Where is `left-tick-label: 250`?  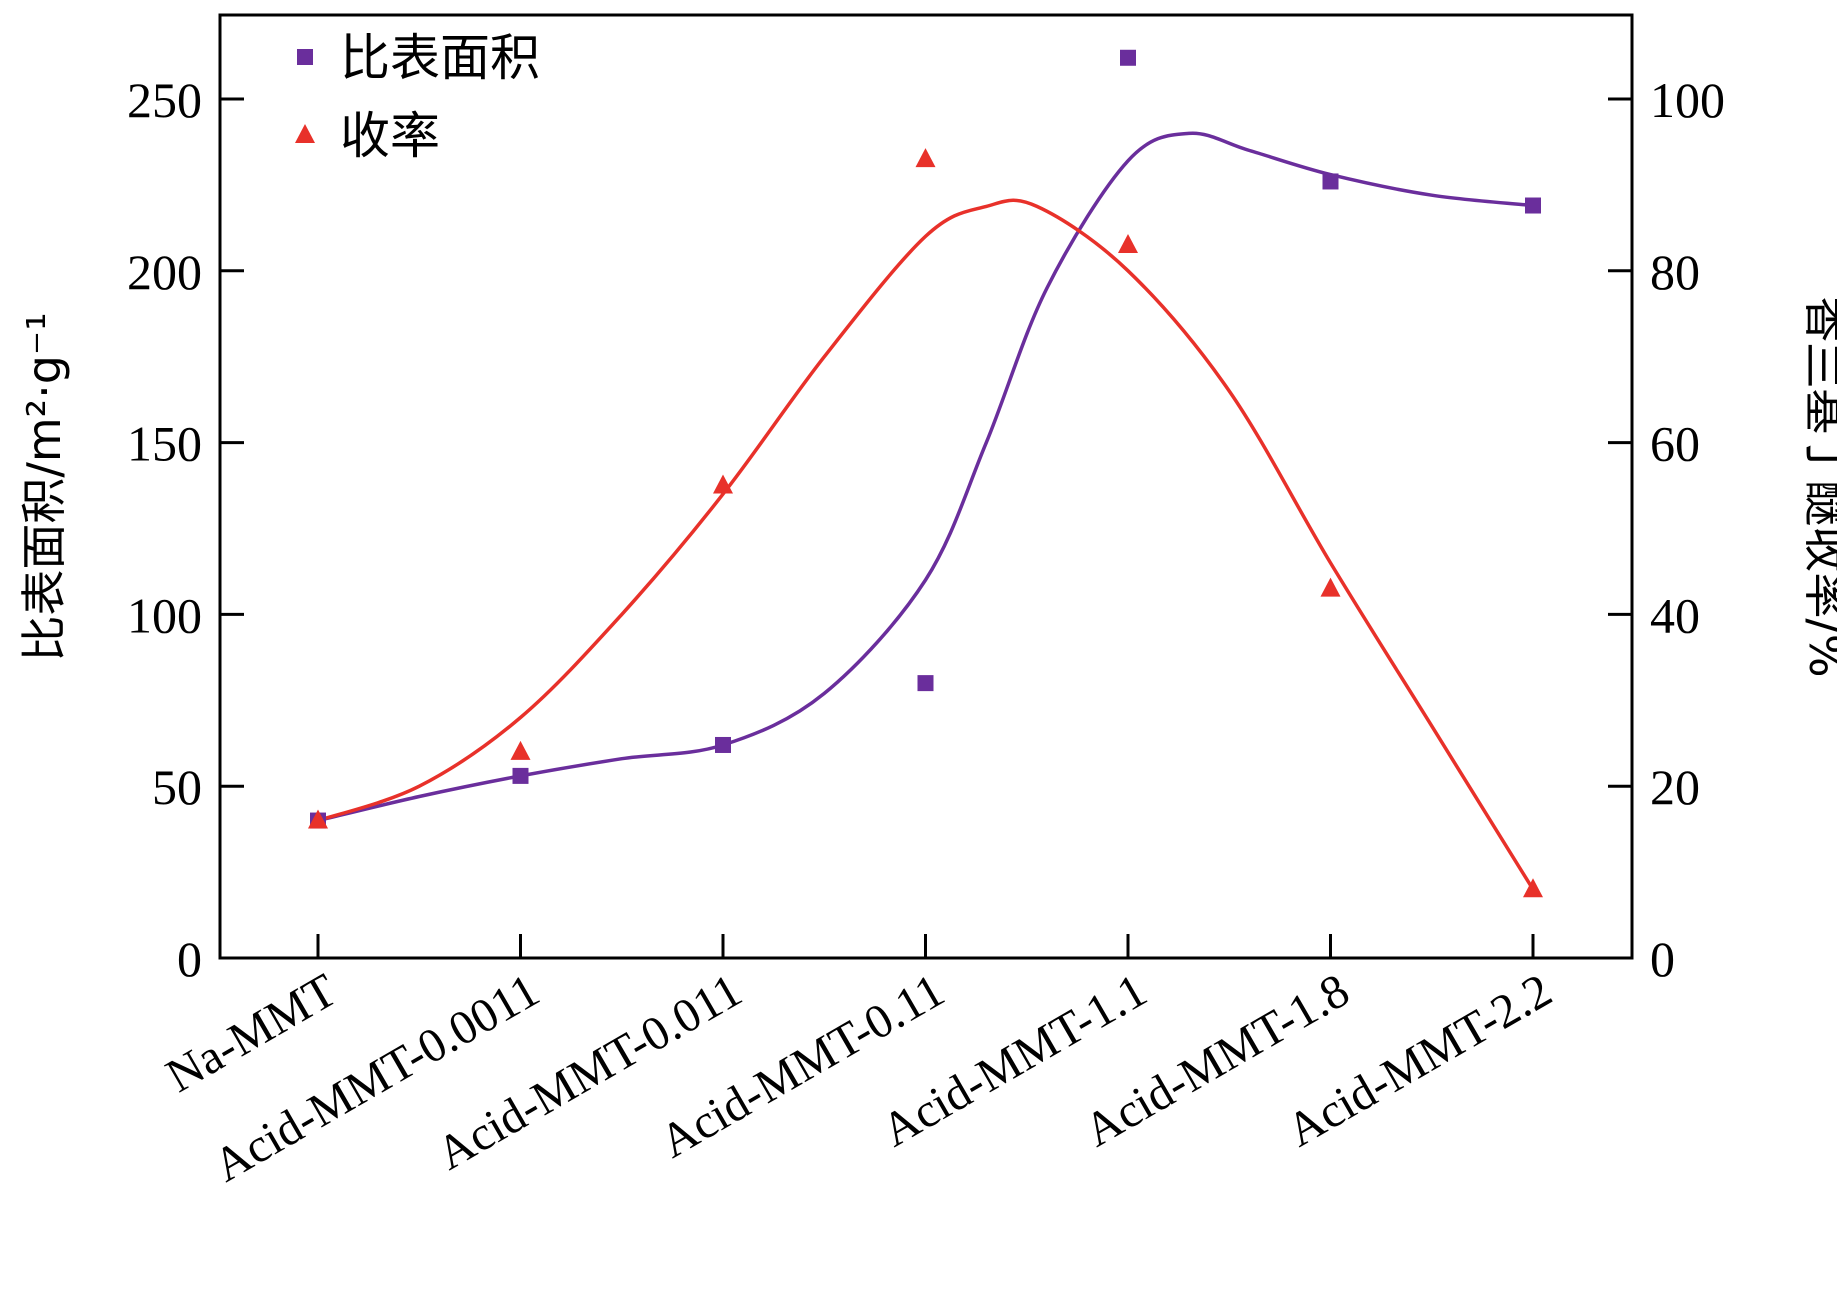
left-tick-label: 250 is located at coordinates (164, 100).